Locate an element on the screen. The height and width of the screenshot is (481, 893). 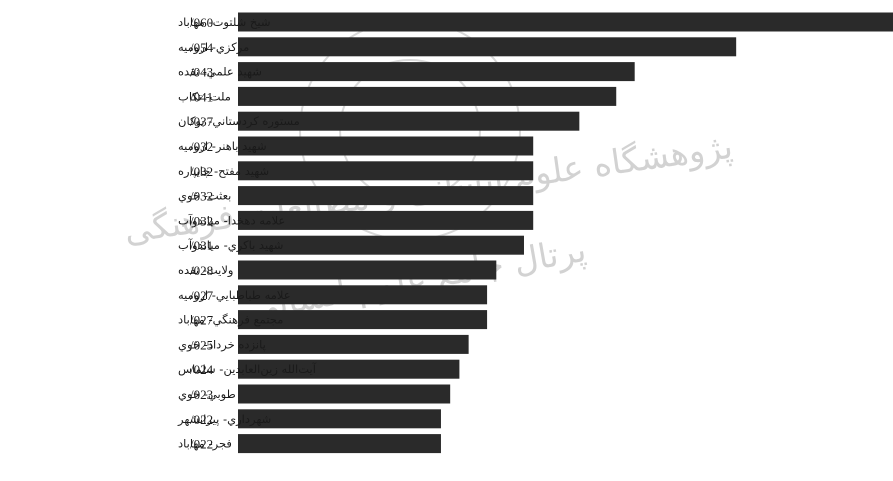
value-label-10: /031 is located at coordinates (201, 245).